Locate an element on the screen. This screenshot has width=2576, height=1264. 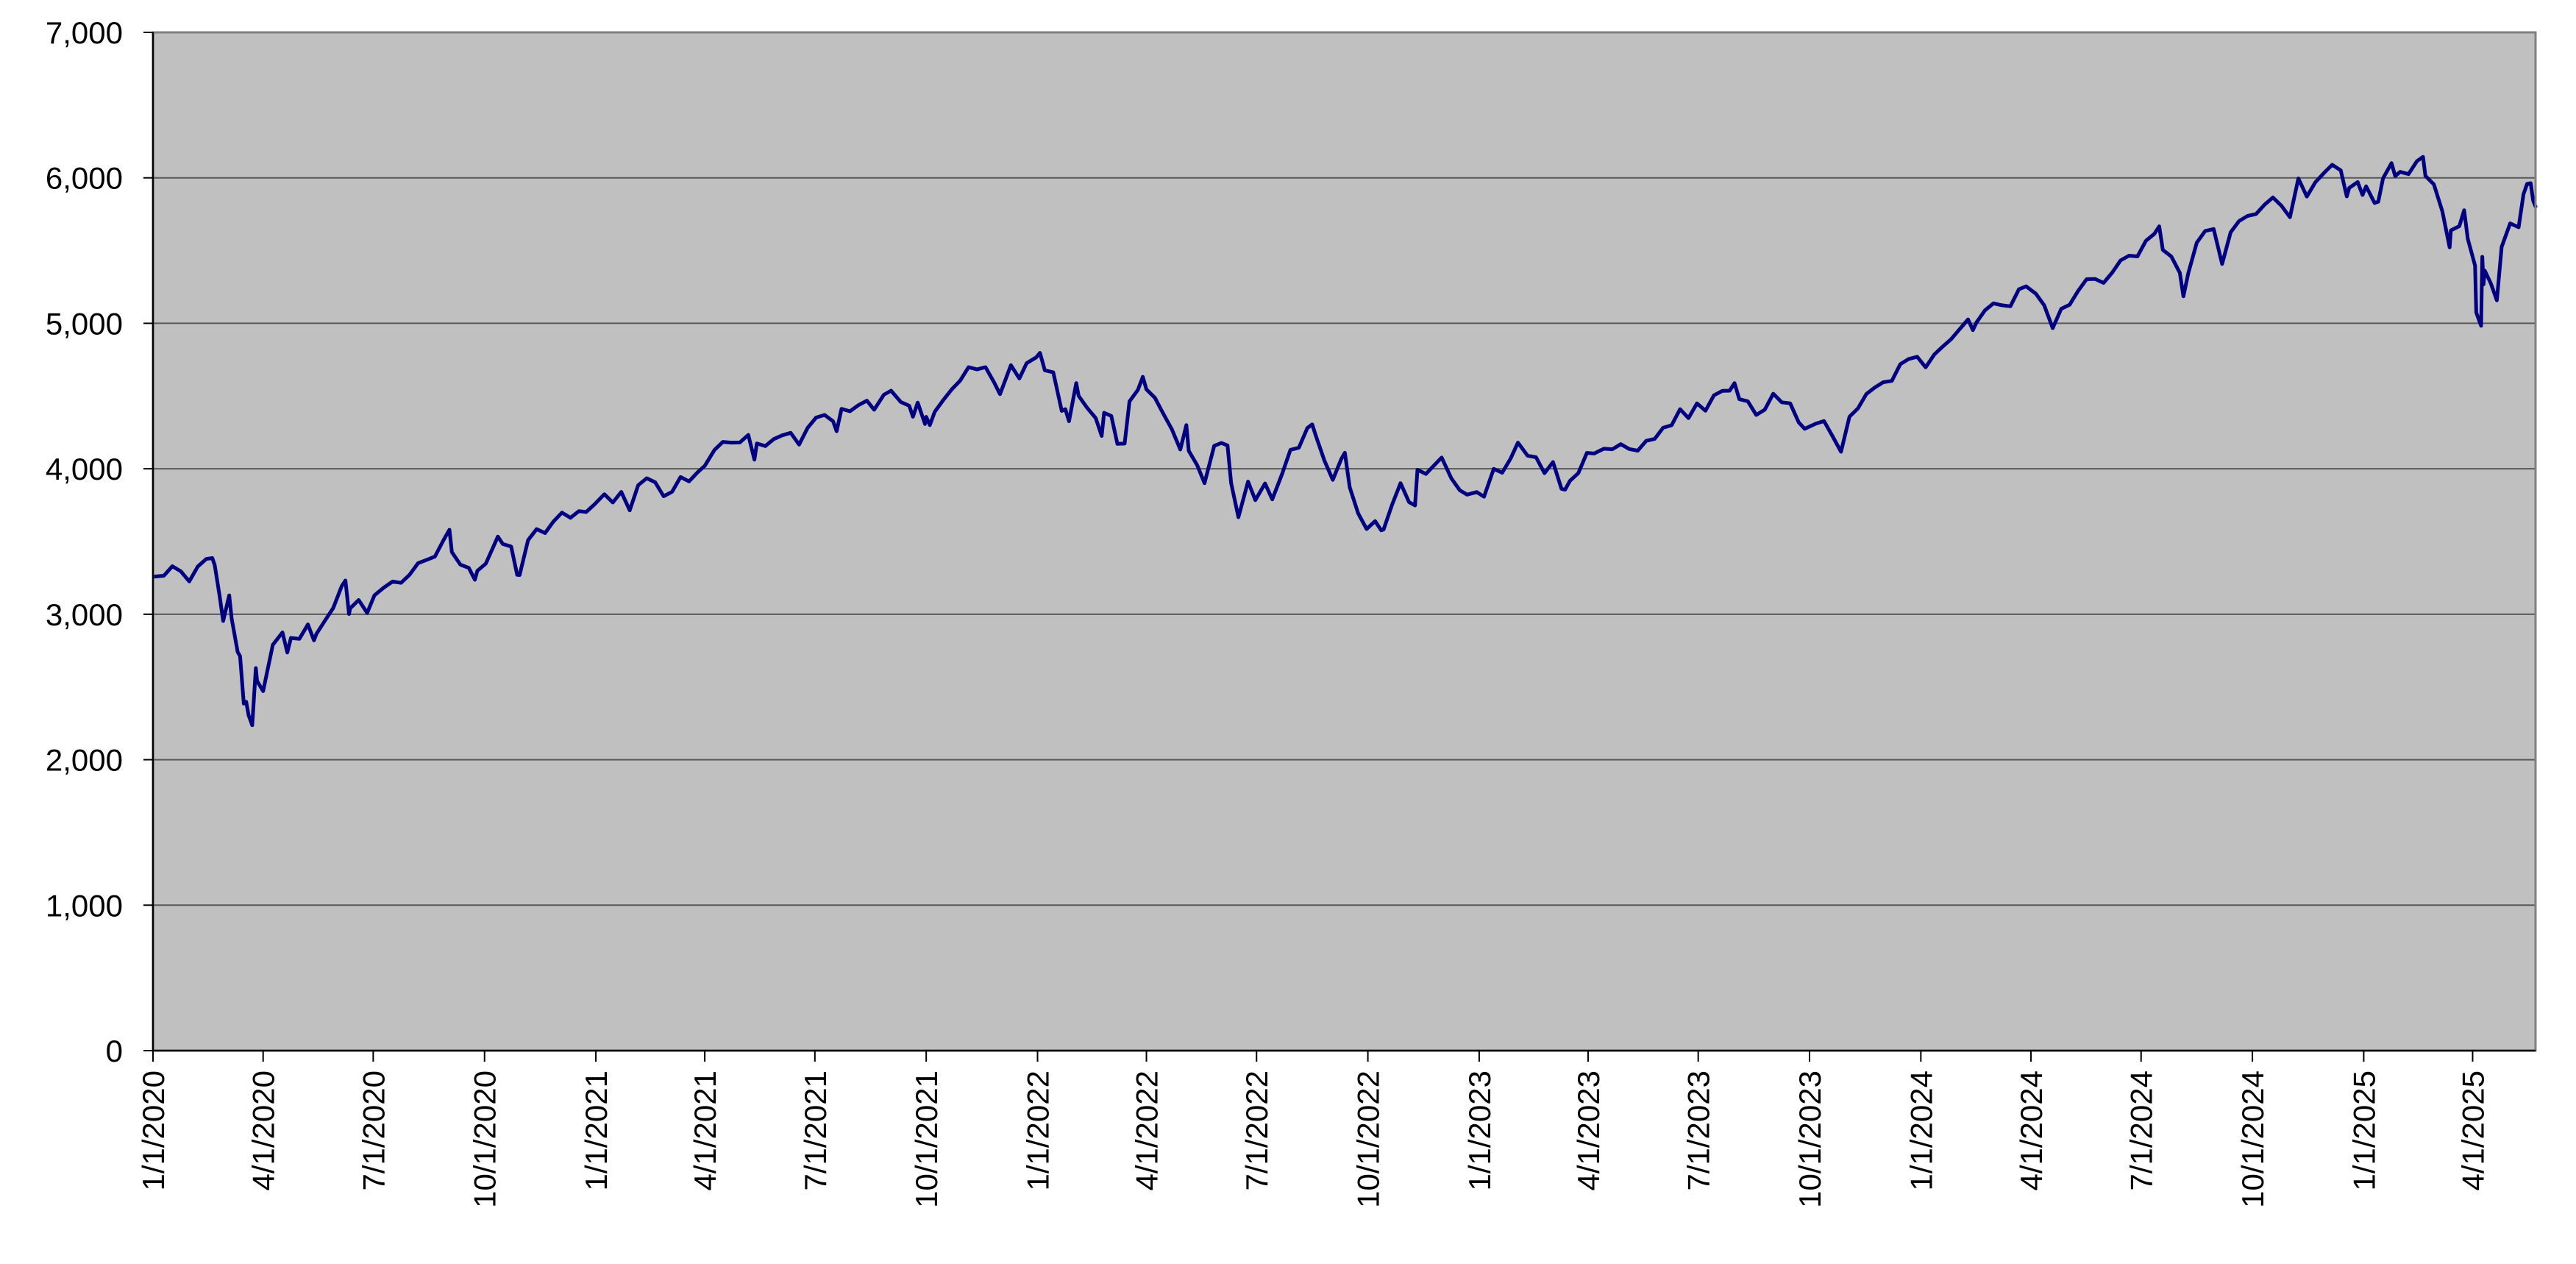
x-tick-label: 10/1/2021 is located at coordinates (926, 1139).